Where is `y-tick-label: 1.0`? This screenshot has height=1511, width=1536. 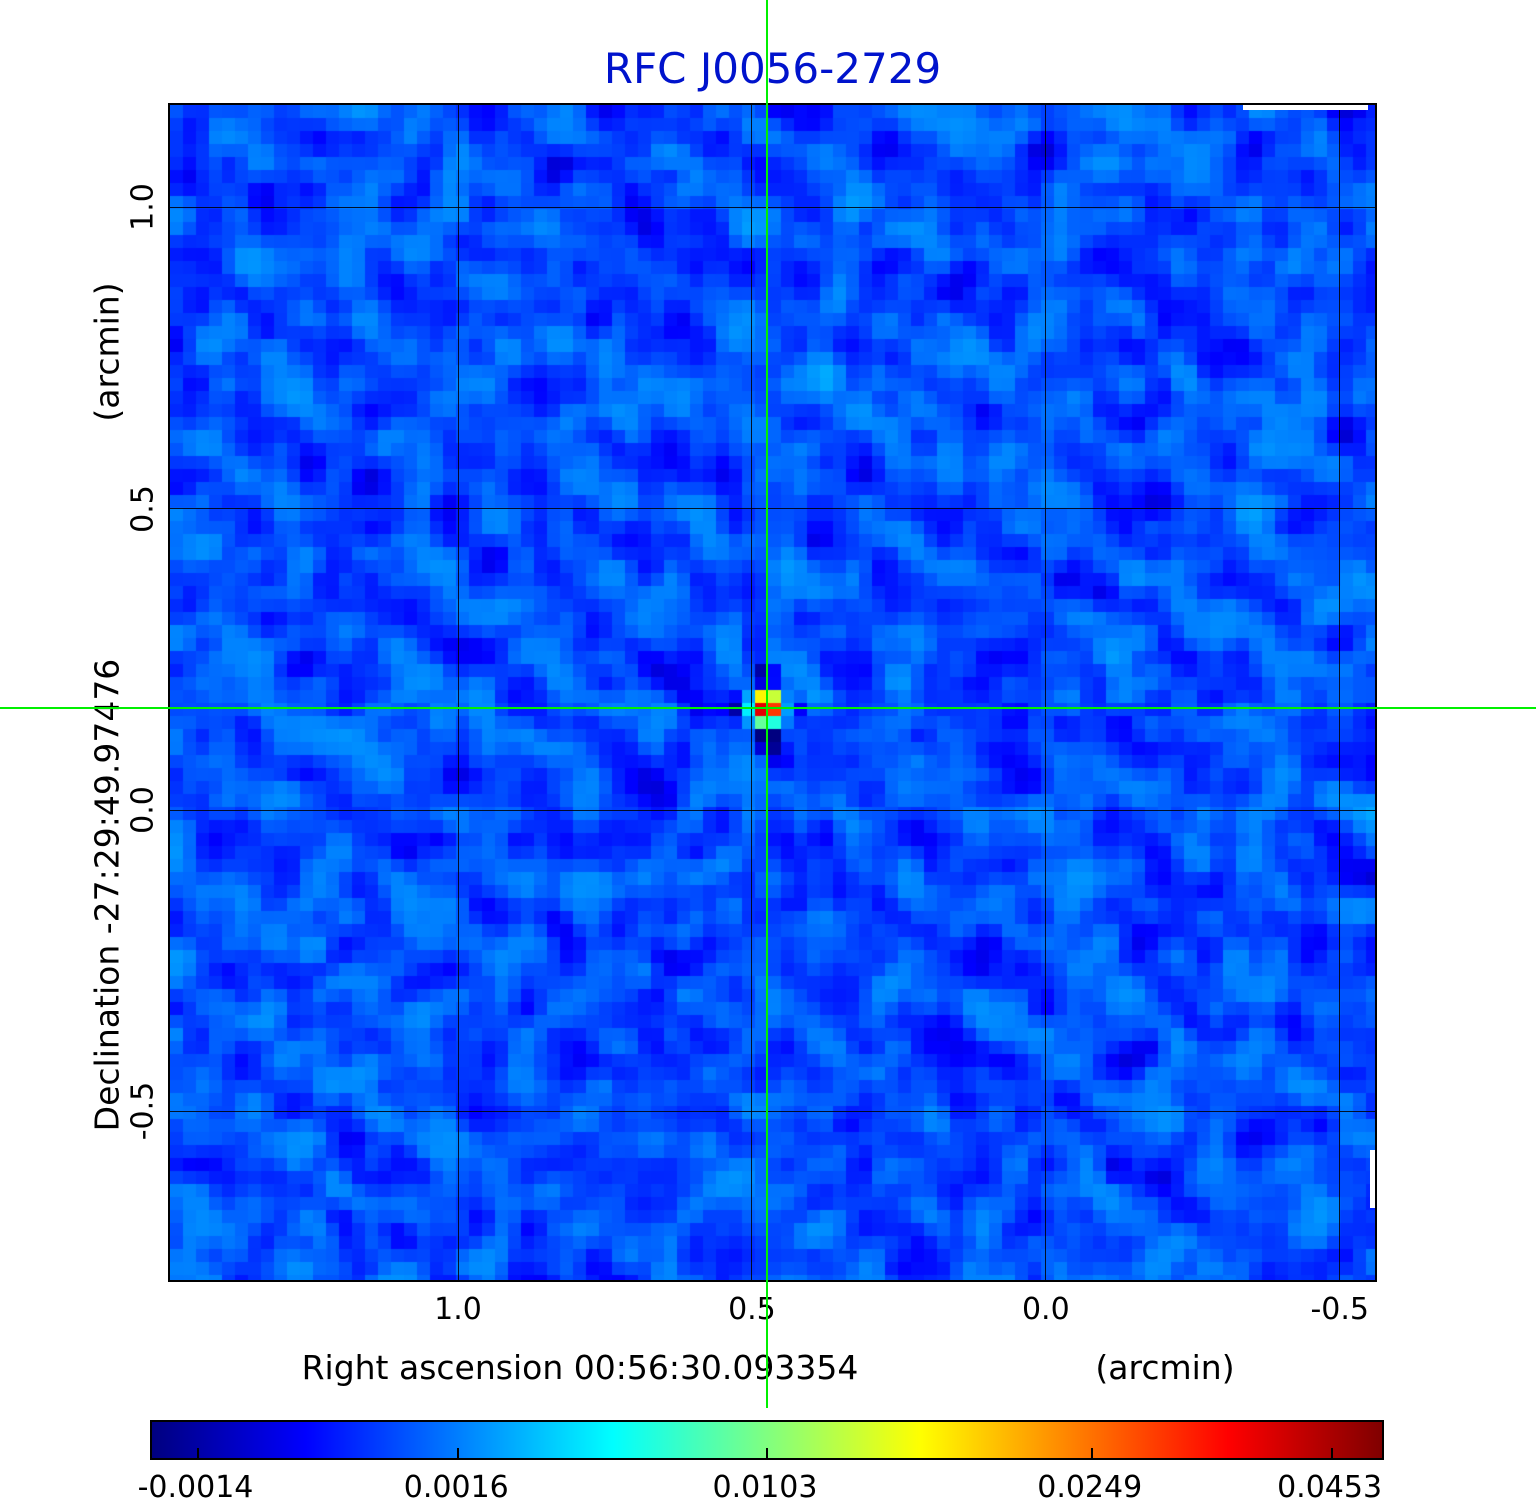 y-tick-label: 1.0 is located at coordinates (143, 207).